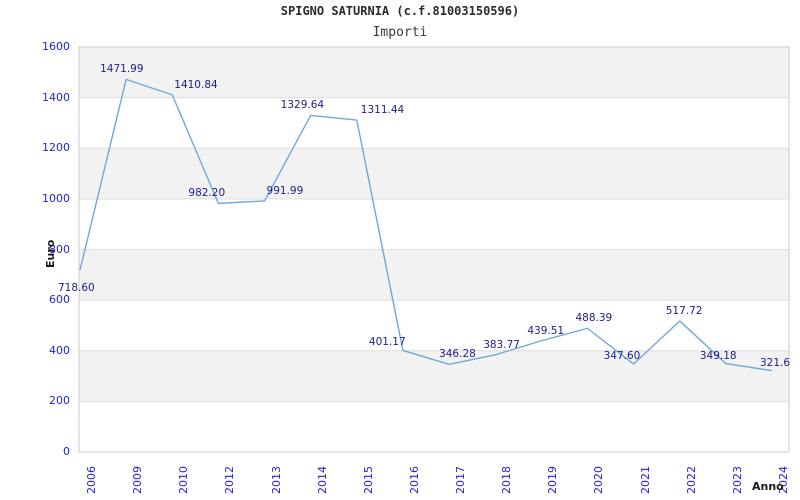 The width and height of the screenshot is (800, 500). What do you see at coordinates (382, 110) in the screenshot?
I see `data-point-label: 1311.44` at bounding box center [382, 110].